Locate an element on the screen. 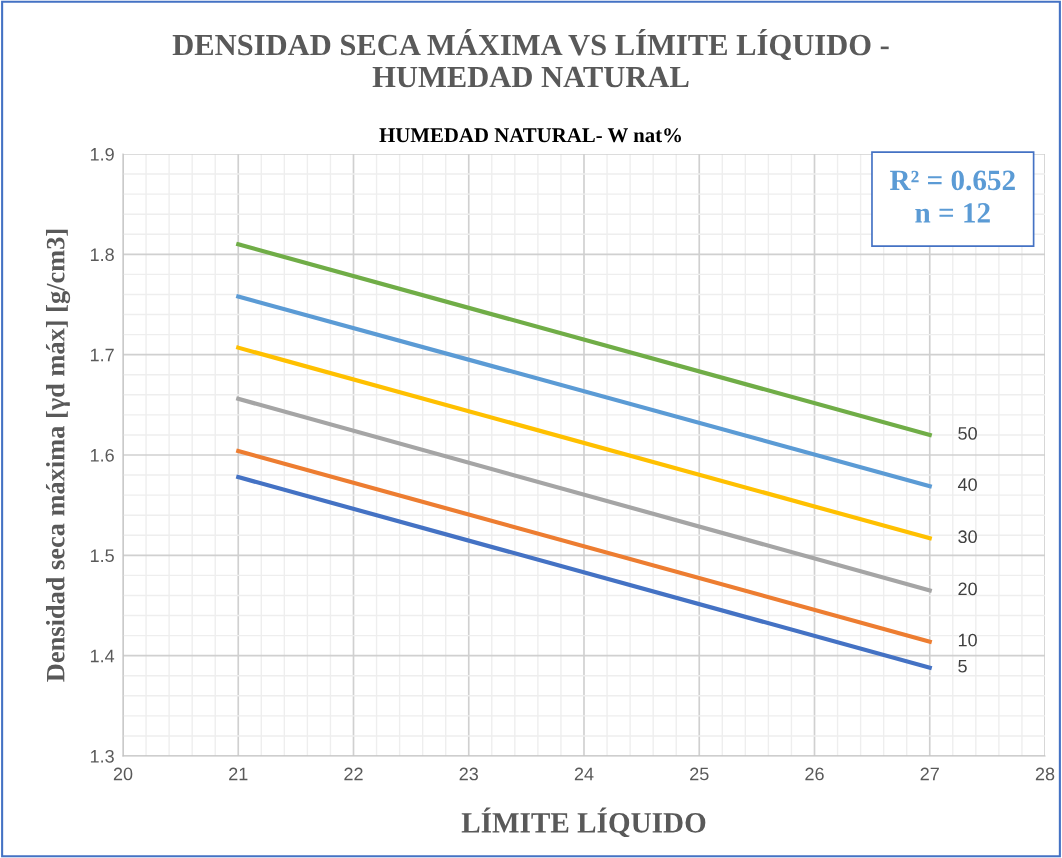 Image resolution: width=1062 pixels, height=858 pixels. y-tick-label: 1.6 is located at coordinates (102, 455).